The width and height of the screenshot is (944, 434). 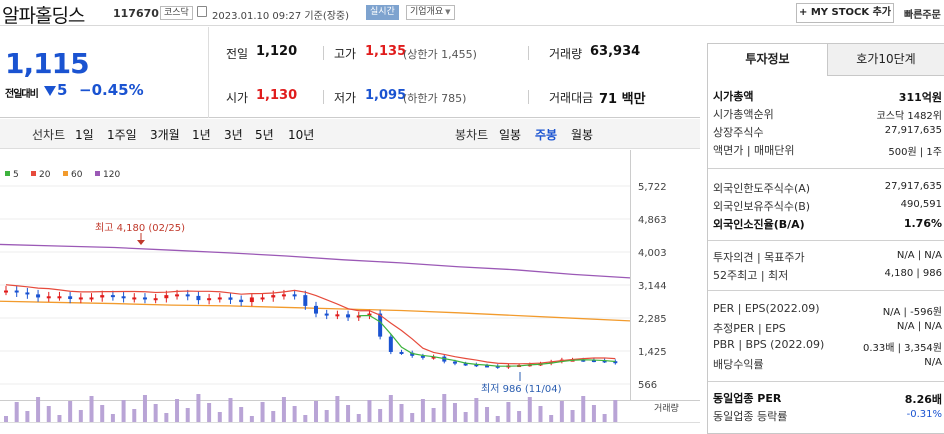 What do you see at coordinates (915, 152) in the screenshot?
I see `info-value: 500원 | 1주` at bounding box center [915, 152].